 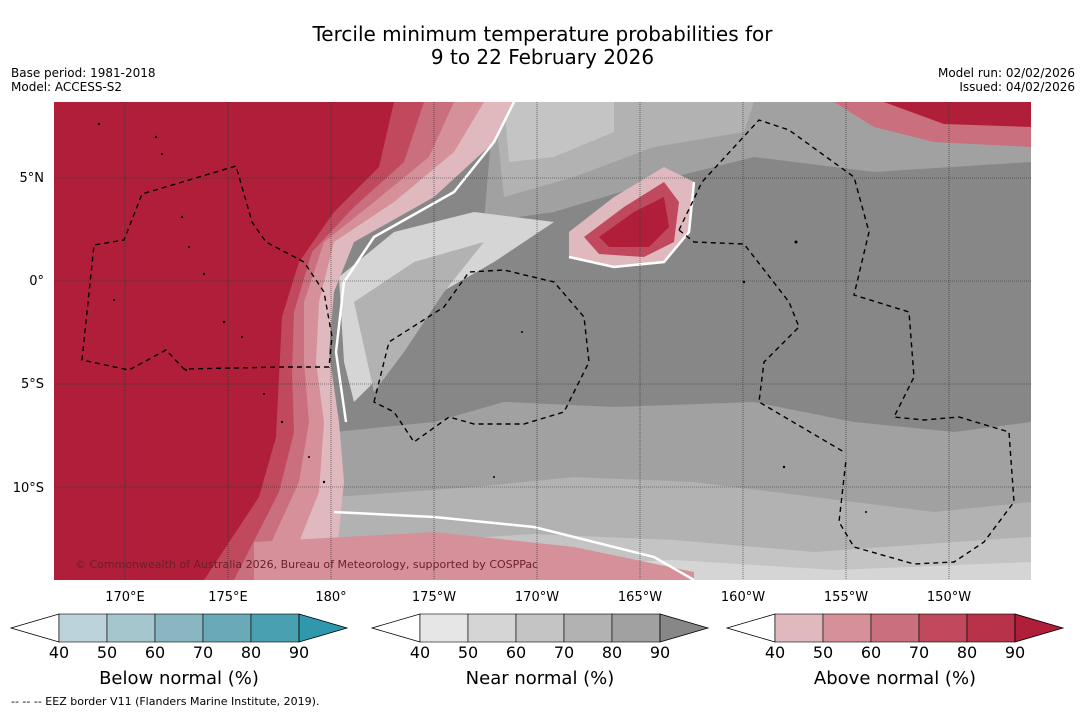 What do you see at coordinates (895, 678) in the screenshot?
I see `cb2-title: Above normal (%)` at bounding box center [895, 678].